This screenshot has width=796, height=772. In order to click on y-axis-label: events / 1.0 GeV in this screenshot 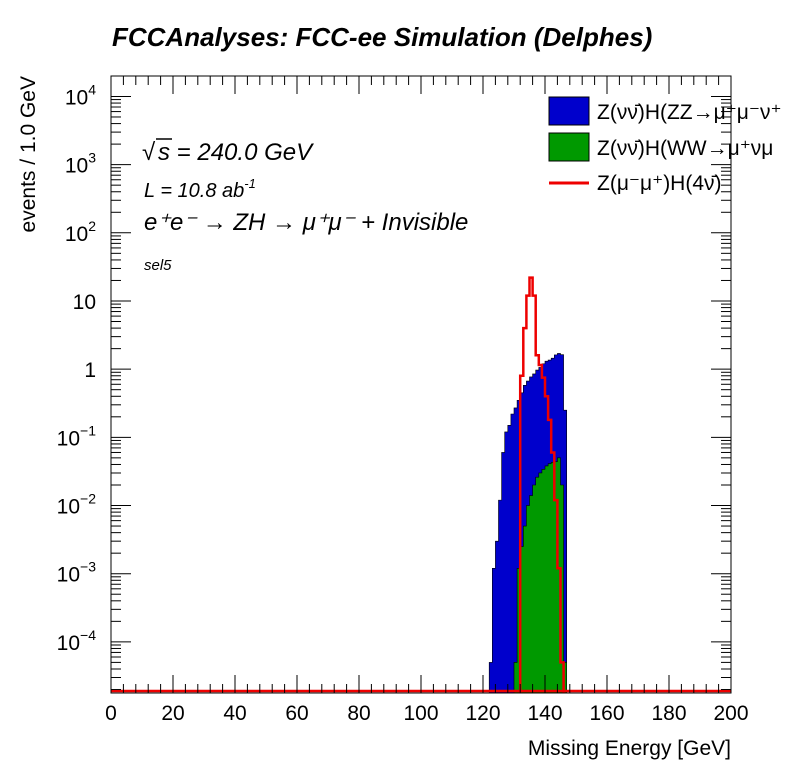, I will do `click(28, 154)`.